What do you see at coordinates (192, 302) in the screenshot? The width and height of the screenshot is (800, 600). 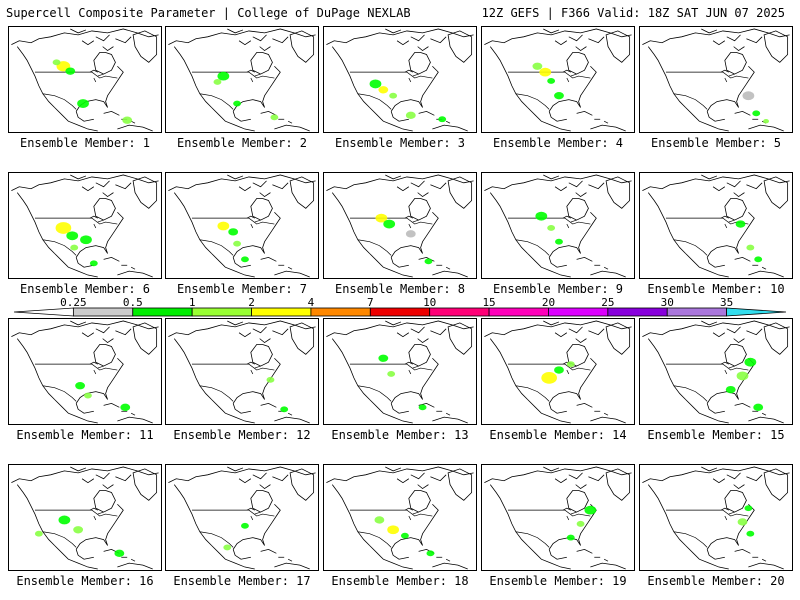 I see `colorbar-tick-label: 1` at bounding box center [192, 302].